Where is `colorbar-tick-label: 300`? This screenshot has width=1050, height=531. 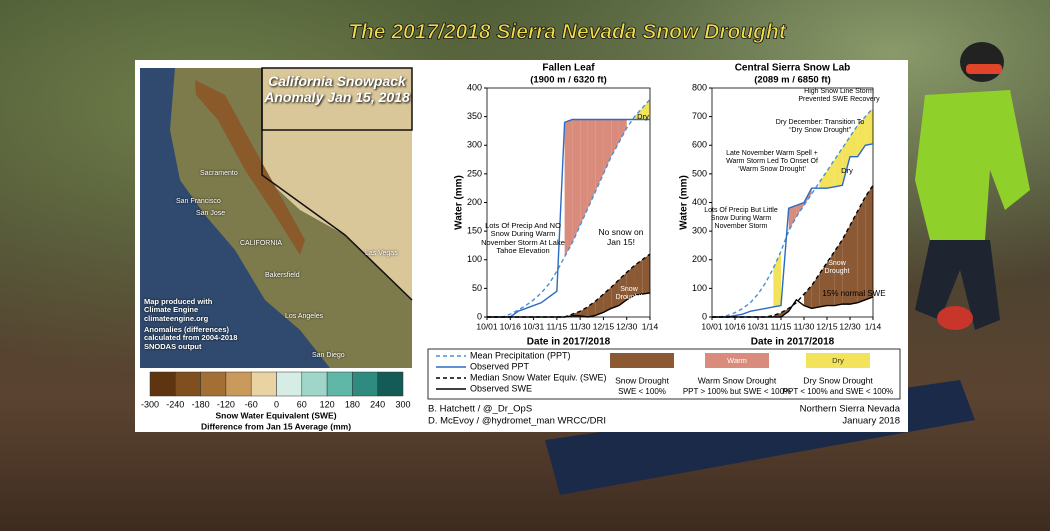
colorbar-tick-label: 300 is located at coordinates (402, 404).